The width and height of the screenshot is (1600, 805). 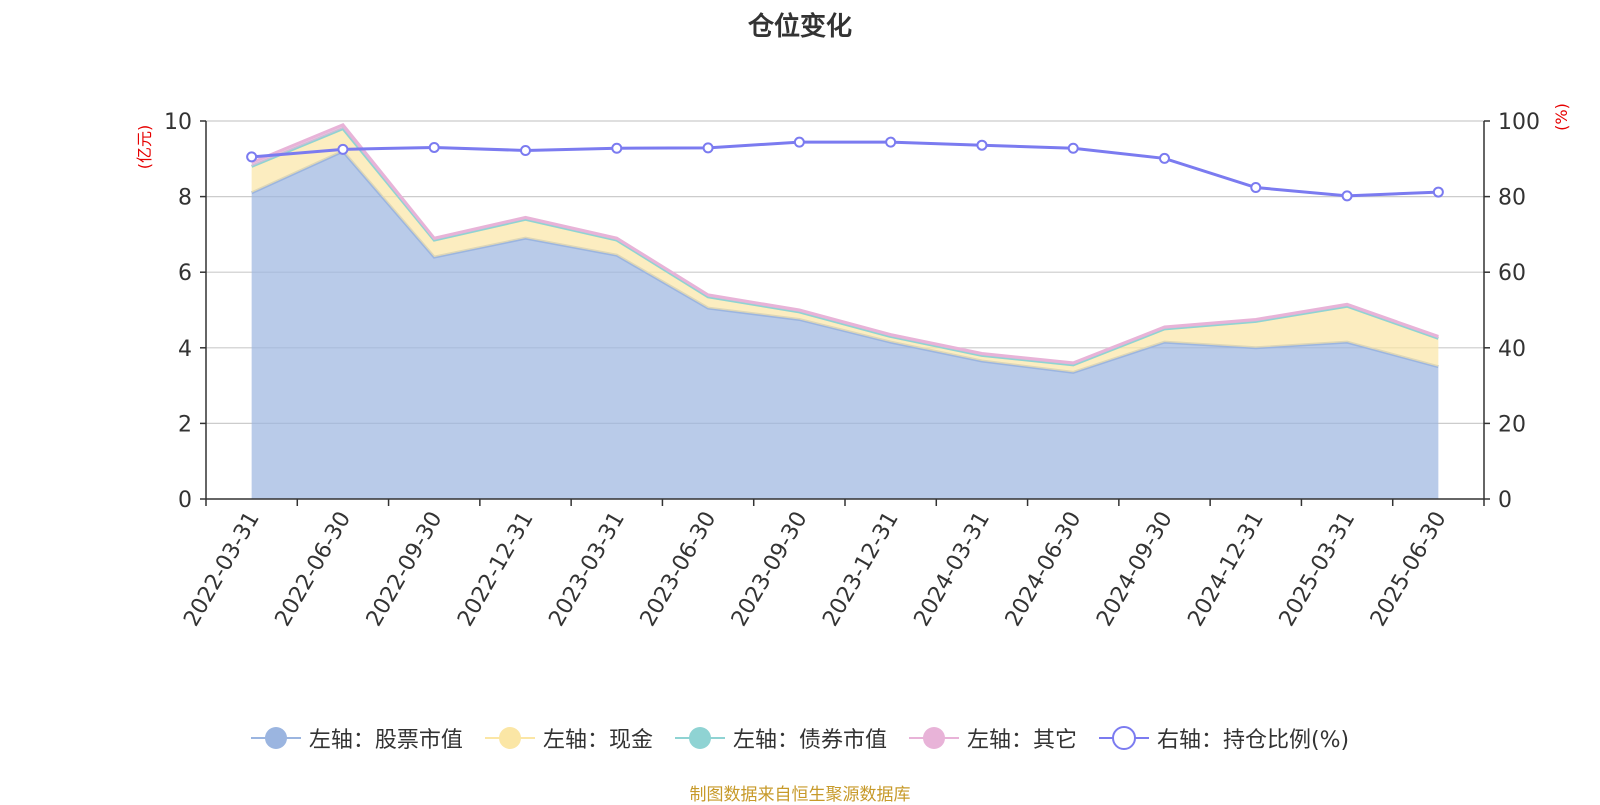 I want to click on y-left-unit: (亿元), so click(x=144, y=147).